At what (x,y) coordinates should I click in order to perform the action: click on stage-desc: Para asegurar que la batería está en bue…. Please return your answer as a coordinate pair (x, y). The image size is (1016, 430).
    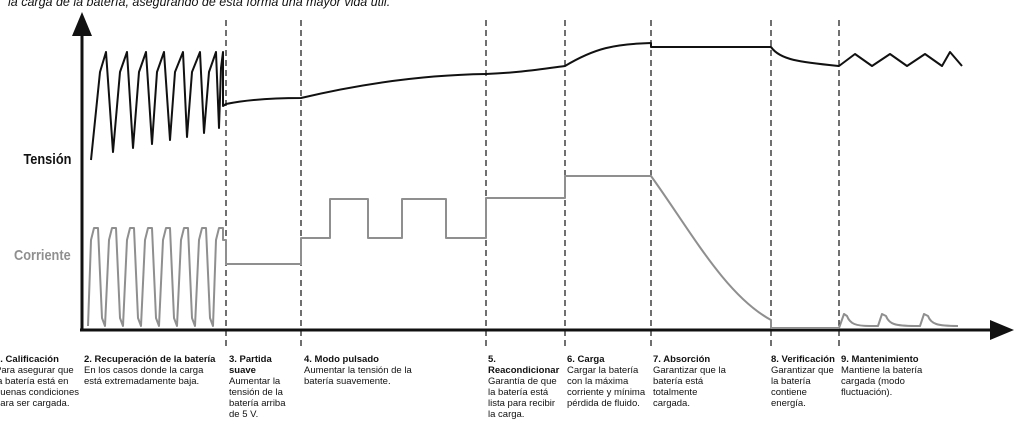
    Looking at the image, I should click on (39, 387).